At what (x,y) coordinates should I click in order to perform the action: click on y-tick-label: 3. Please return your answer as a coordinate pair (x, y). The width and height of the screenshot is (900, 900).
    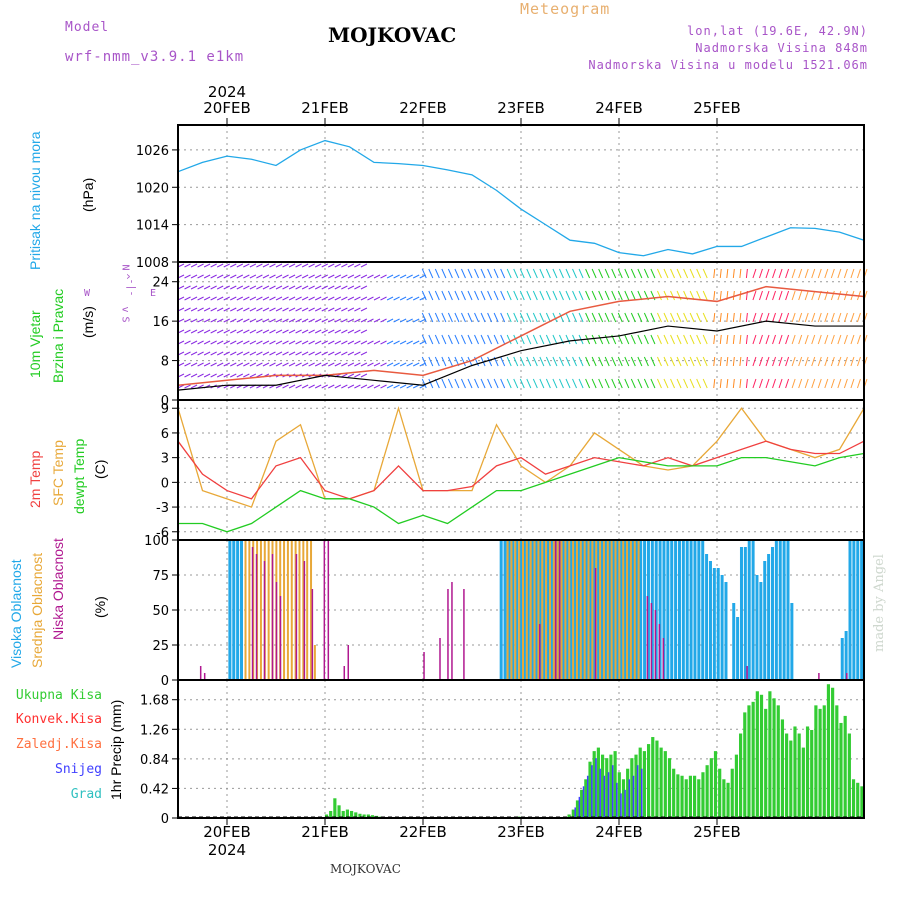
    Looking at the image, I should click on (165, 459).